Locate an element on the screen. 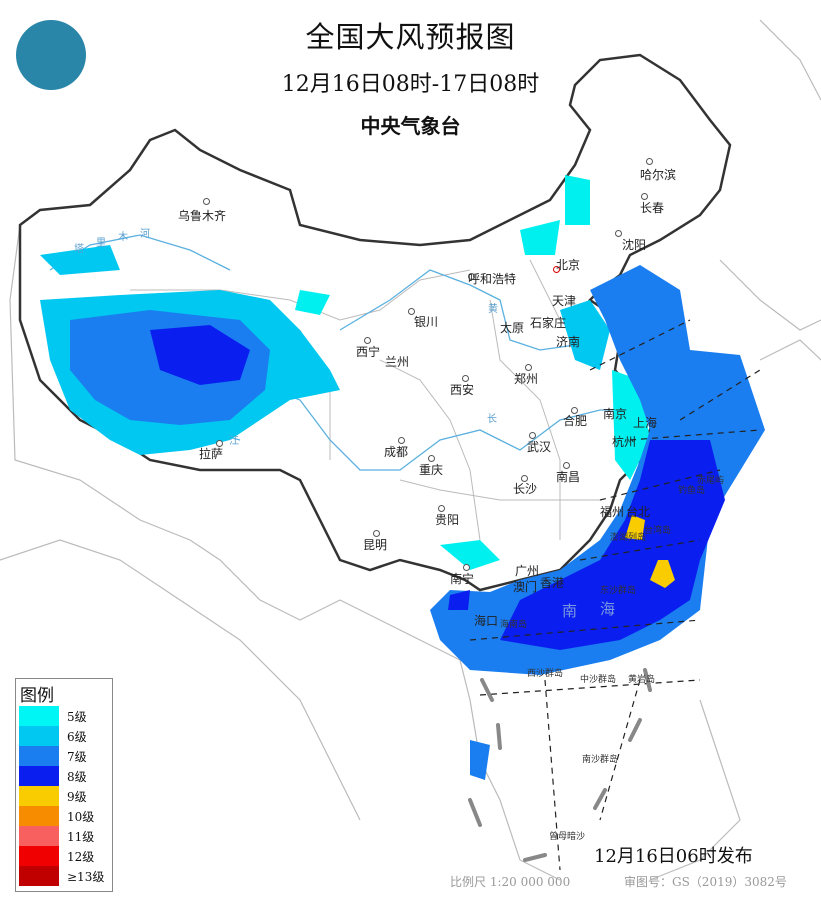 The height and width of the screenshot is (899, 821). city-zhengzhou: 郑州 is located at coordinates (526, 379).